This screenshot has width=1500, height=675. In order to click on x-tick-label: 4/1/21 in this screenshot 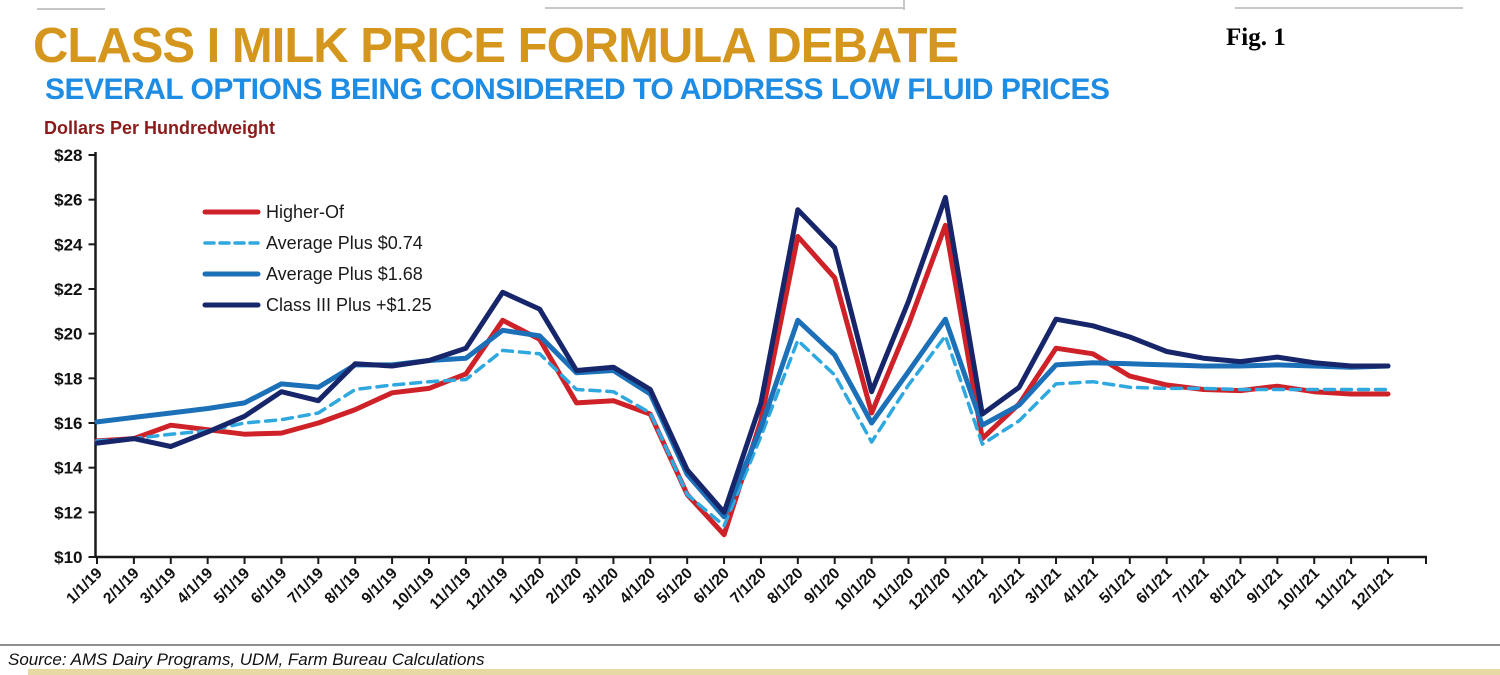, I will do `click(1080, 586)`.